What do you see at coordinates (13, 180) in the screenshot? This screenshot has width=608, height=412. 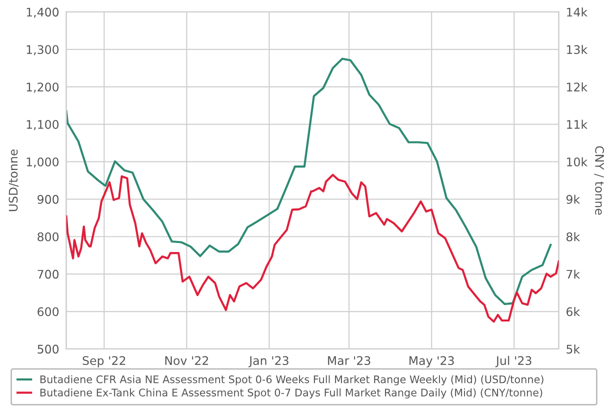 I see `y-axis-title: USD/tonne` at bounding box center [13, 180].